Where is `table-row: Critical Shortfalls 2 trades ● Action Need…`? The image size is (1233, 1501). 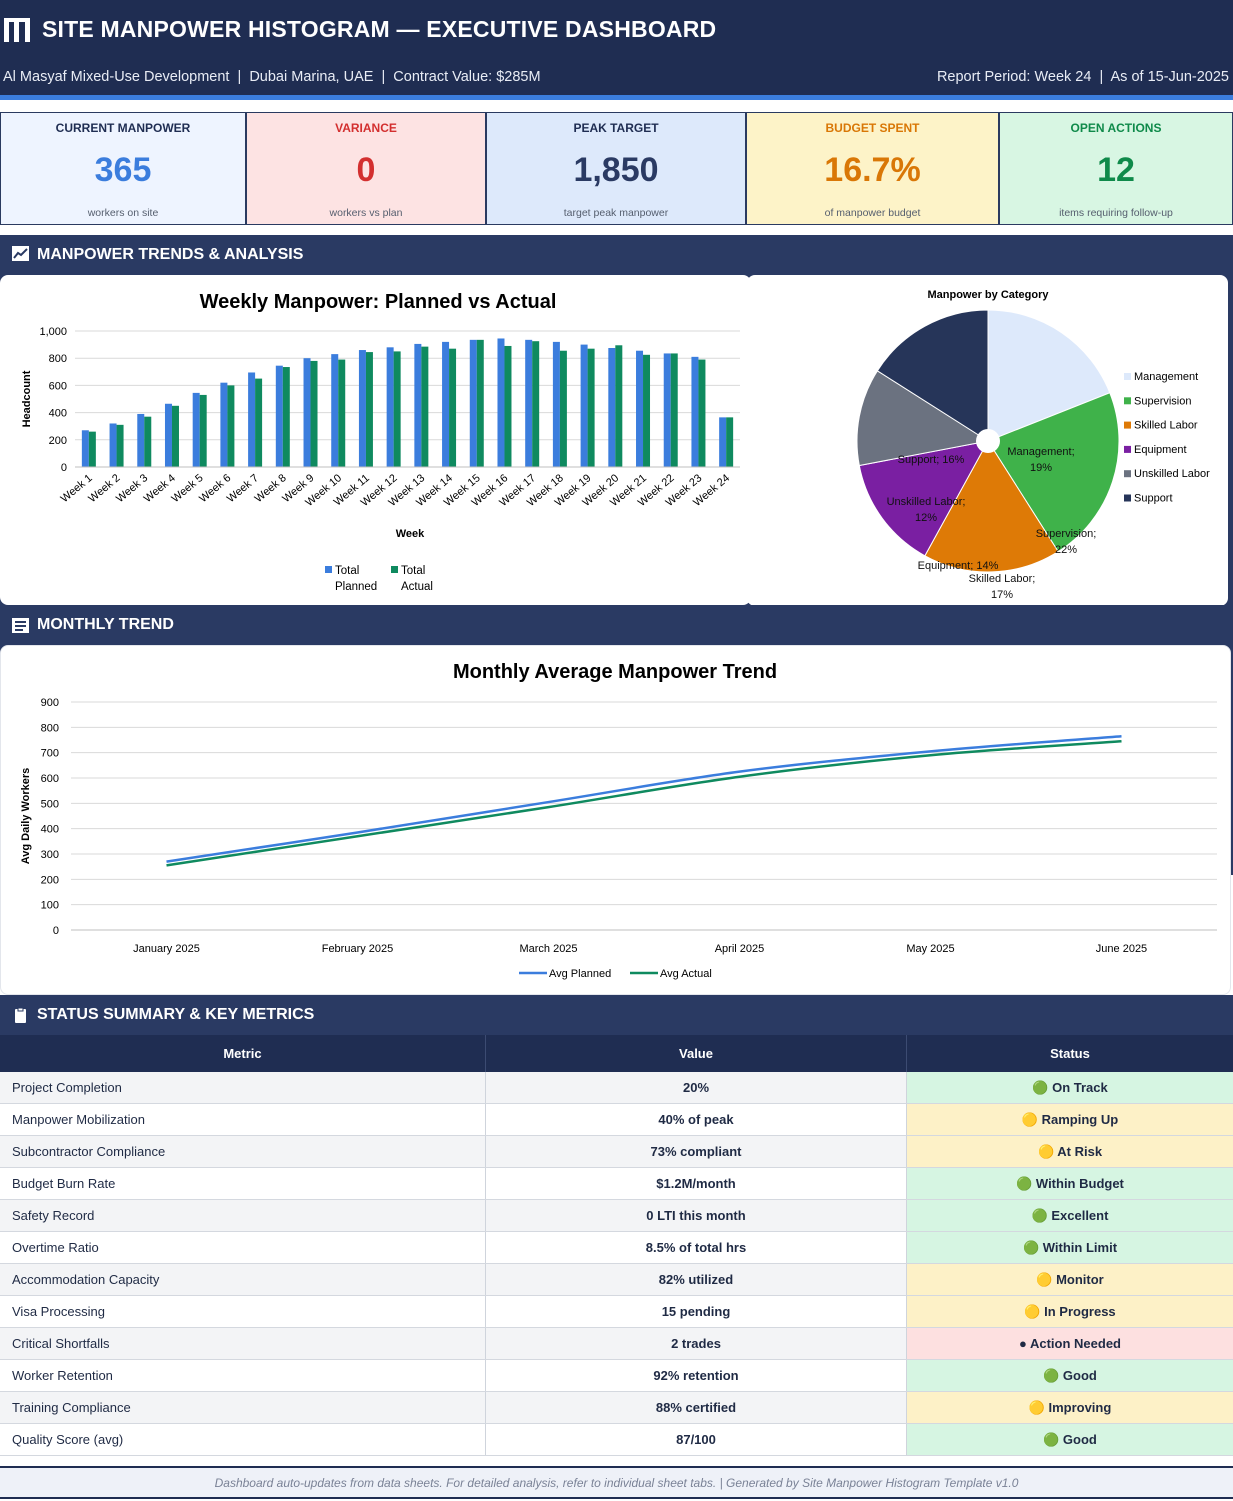
table-row: Critical Shortfalls 2 trades ● Action Need… is located at coordinates (616, 1344).